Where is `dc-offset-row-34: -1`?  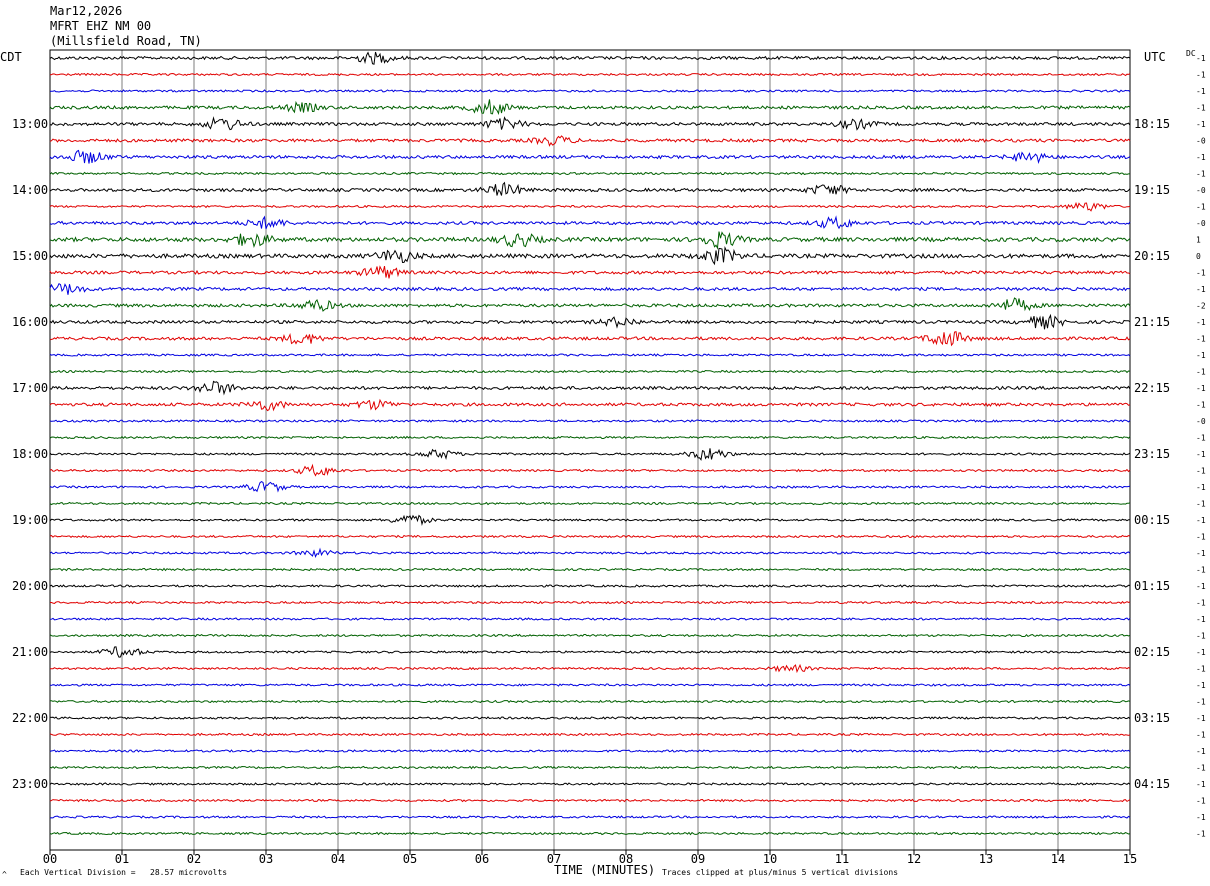
dc-offset-row-34: -1 is located at coordinates (1201, 619).